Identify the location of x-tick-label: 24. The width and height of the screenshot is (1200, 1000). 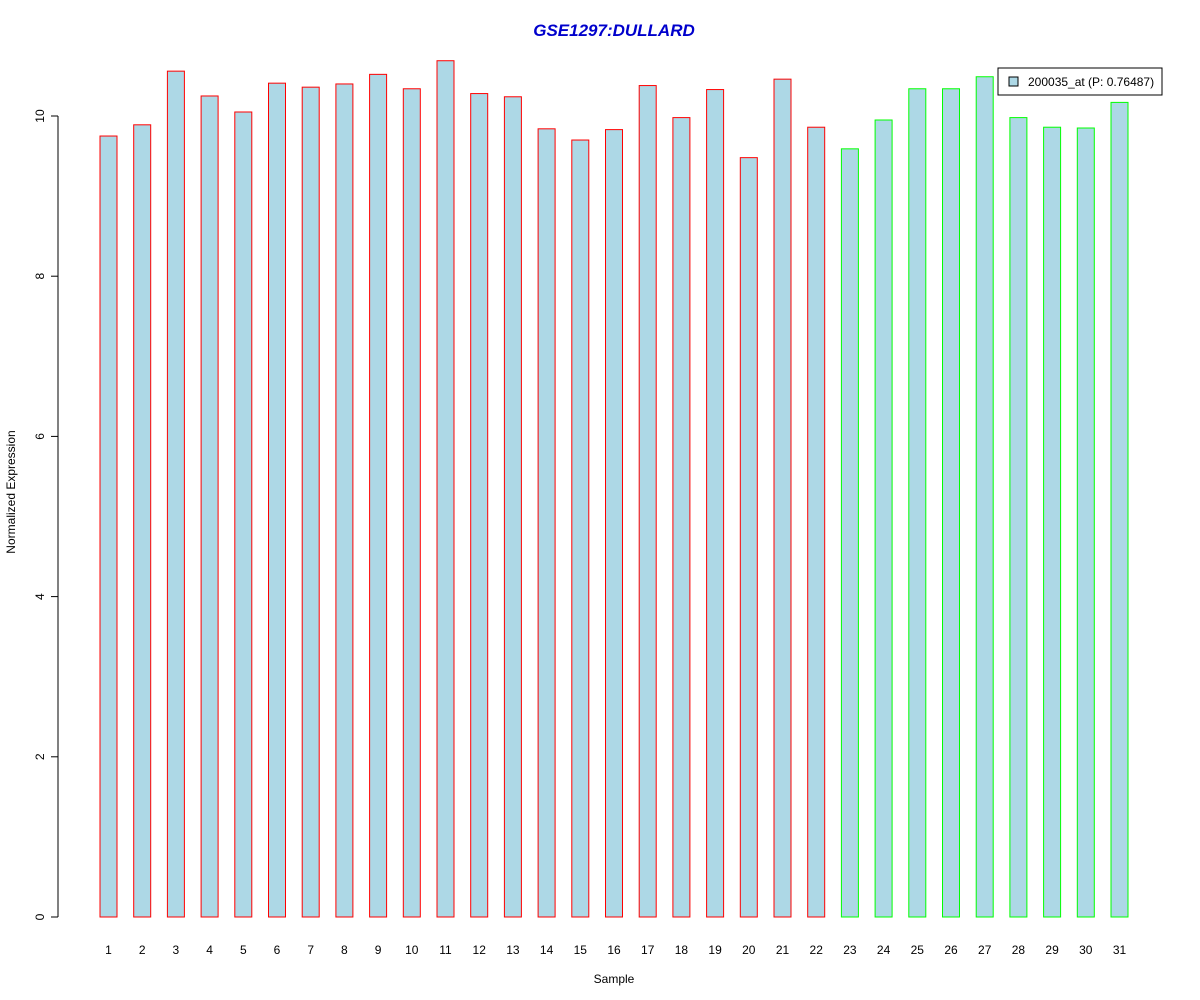
(884, 950).